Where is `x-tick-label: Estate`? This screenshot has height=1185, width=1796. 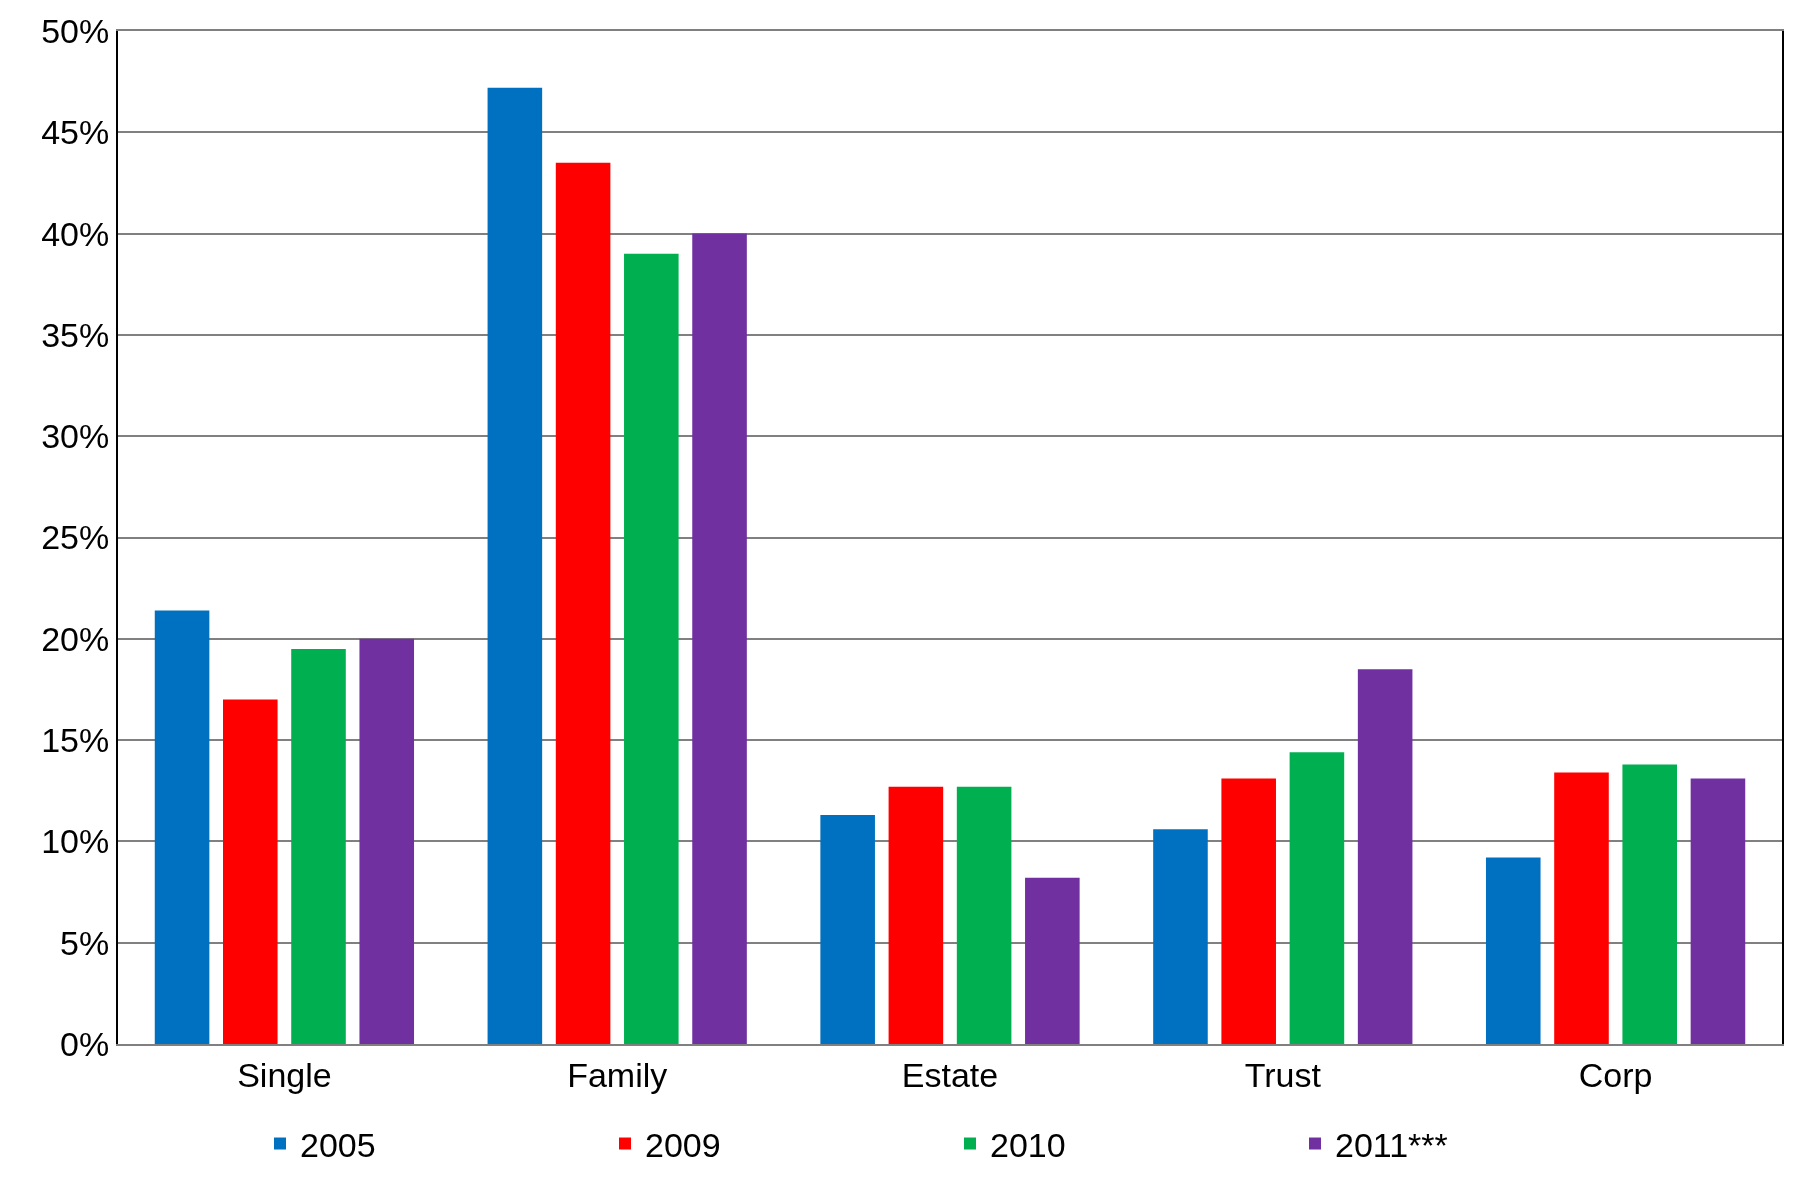
x-tick-label: Estate is located at coordinates (950, 1074).